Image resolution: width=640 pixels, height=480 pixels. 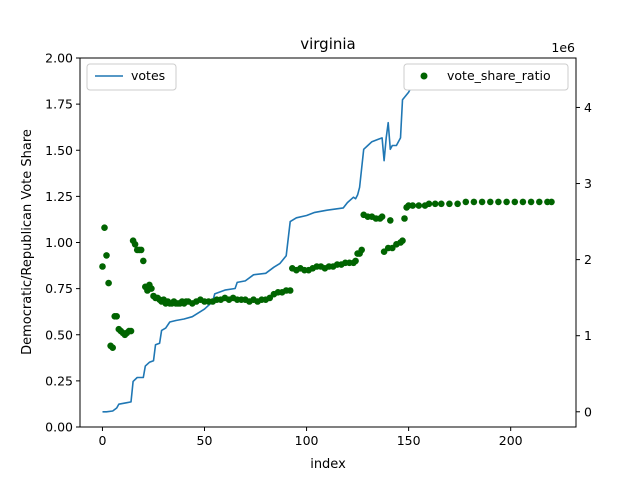 I want to click on legend-ratio-swatch, so click(x=424, y=76).